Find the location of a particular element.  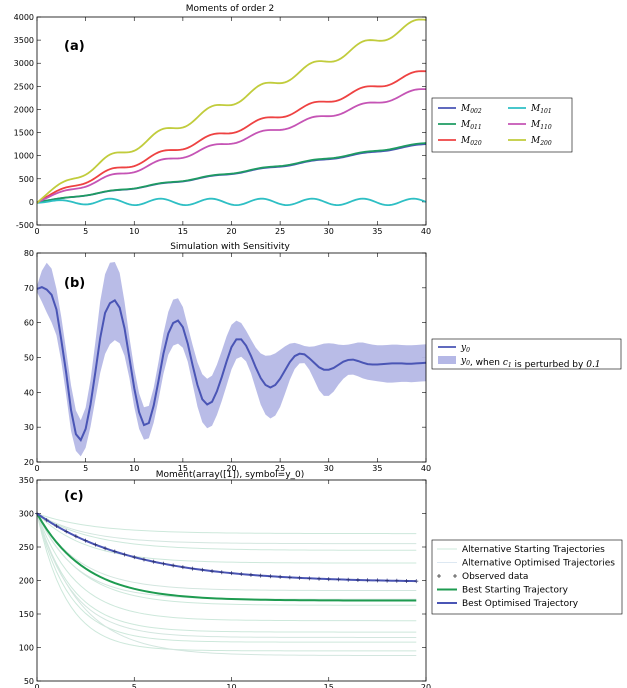

series-line-M020 is located at coordinates (231, 137).